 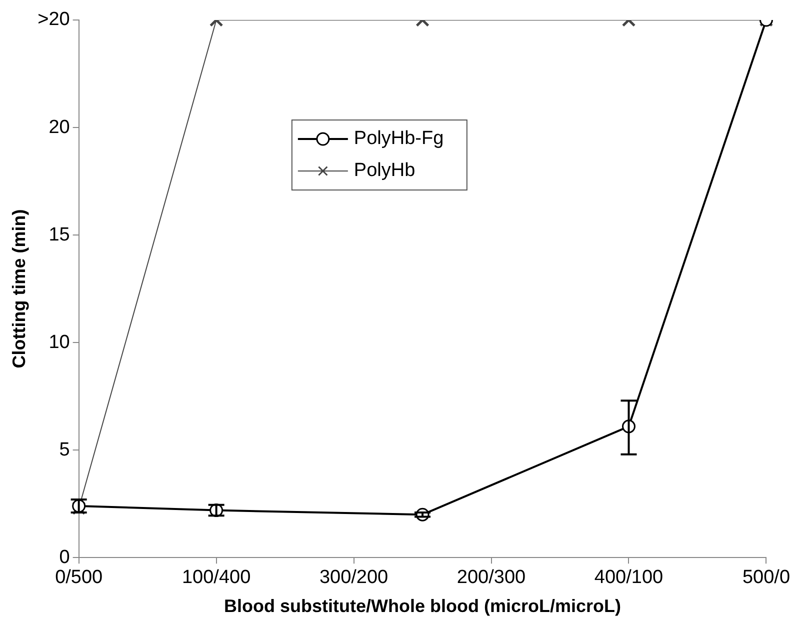 What do you see at coordinates (216, 577) in the screenshot?
I see `x-tick-label: 100/400` at bounding box center [216, 577].